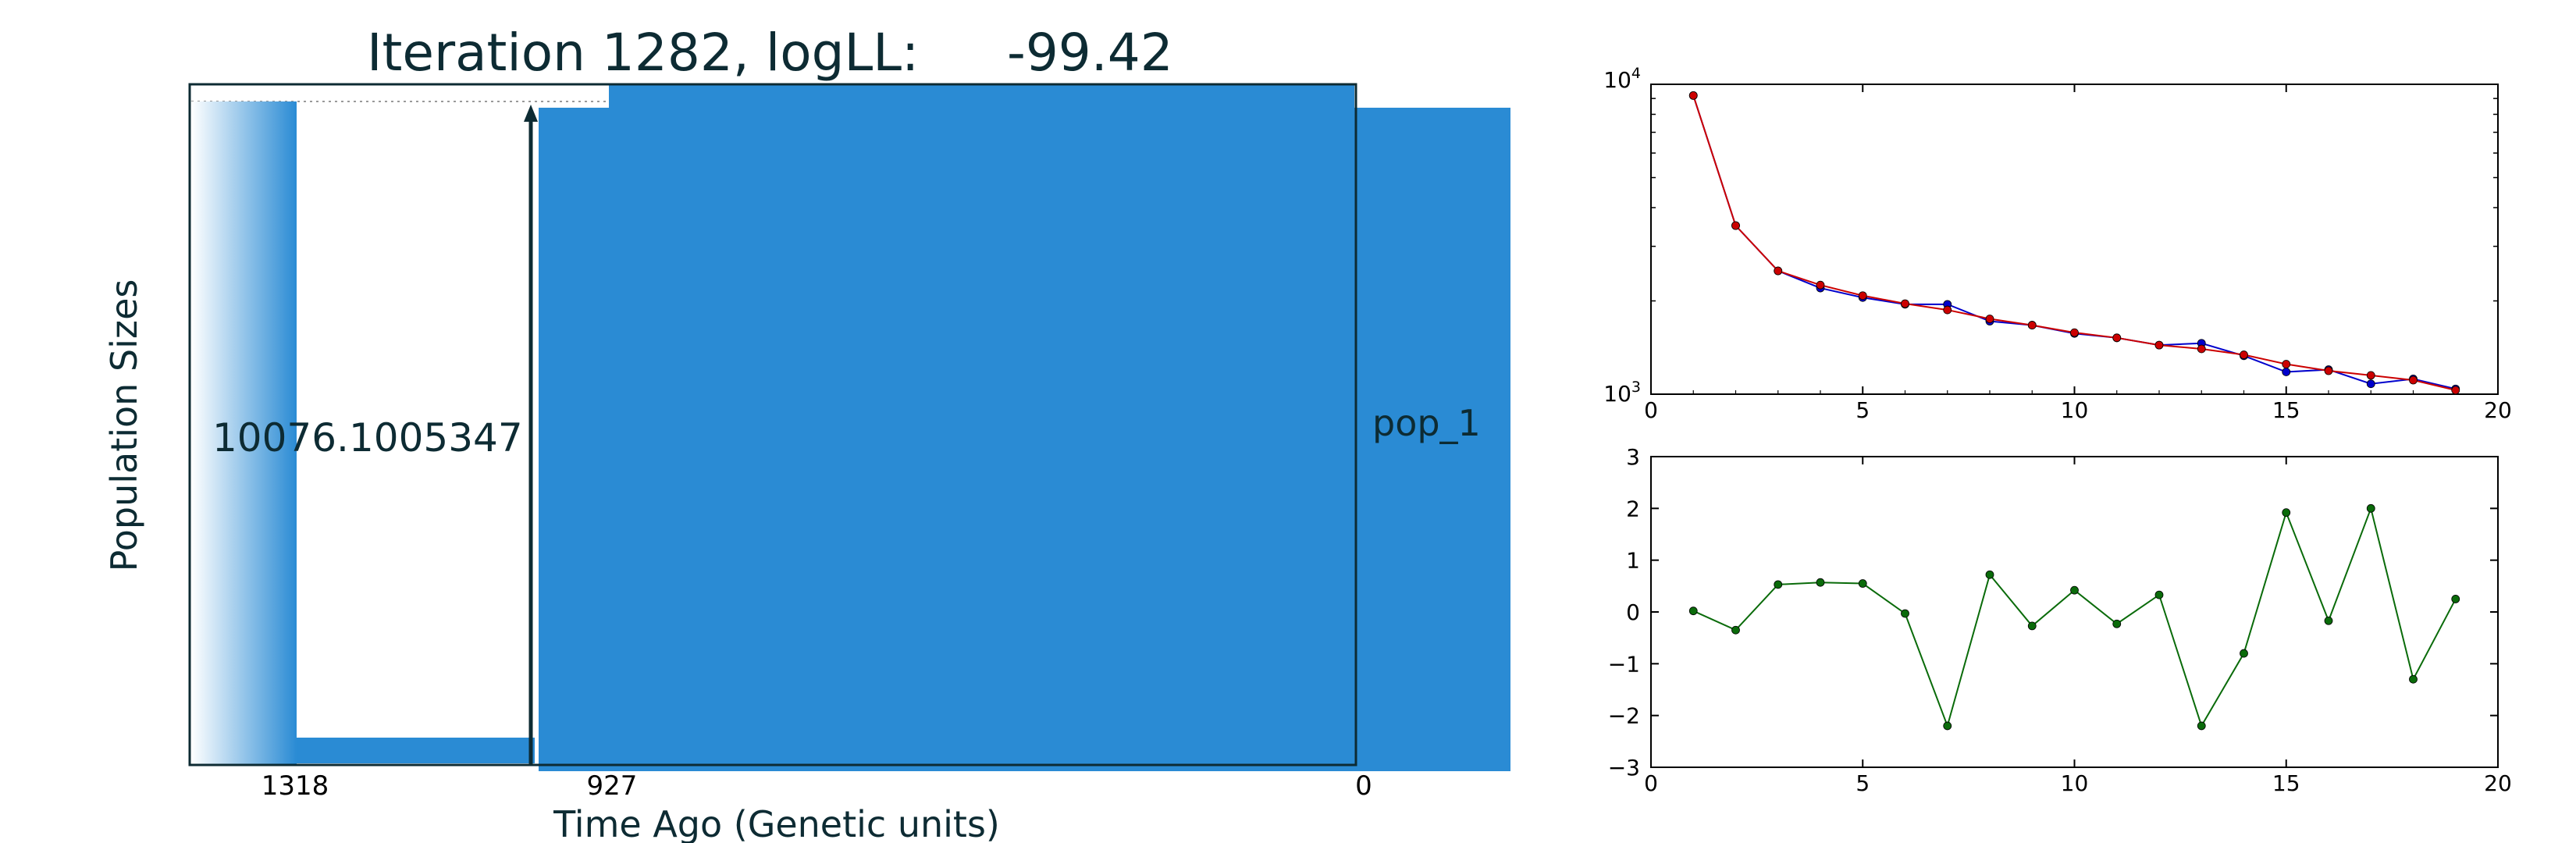 The width and height of the screenshot is (2576, 843). I want to click on y-tick-label: 10⁴, so click(1622, 79).